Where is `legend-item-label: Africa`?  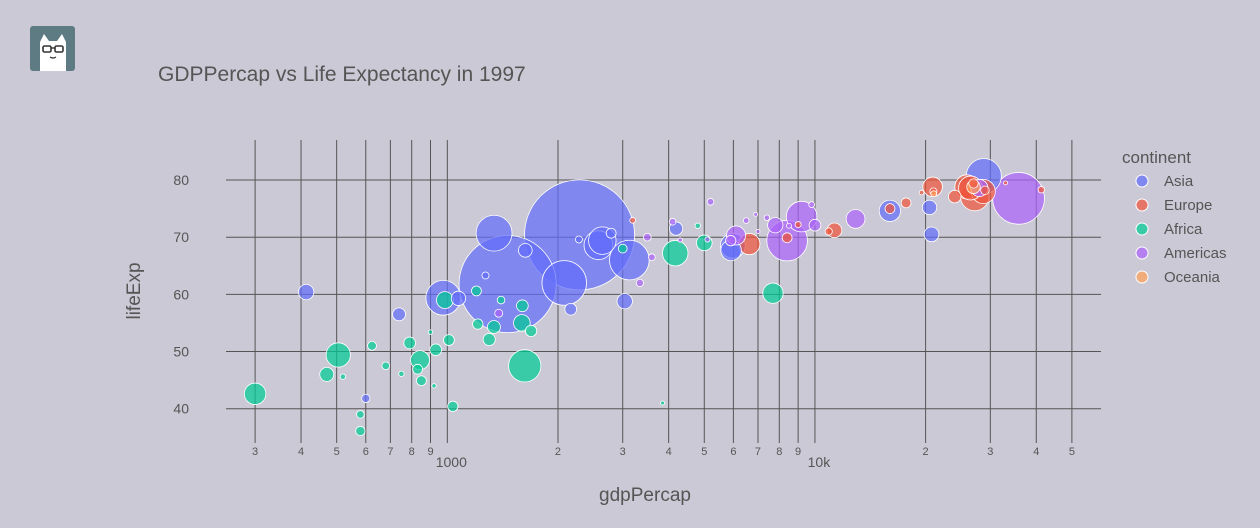
legend-item-label: Africa is located at coordinates (1183, 229).